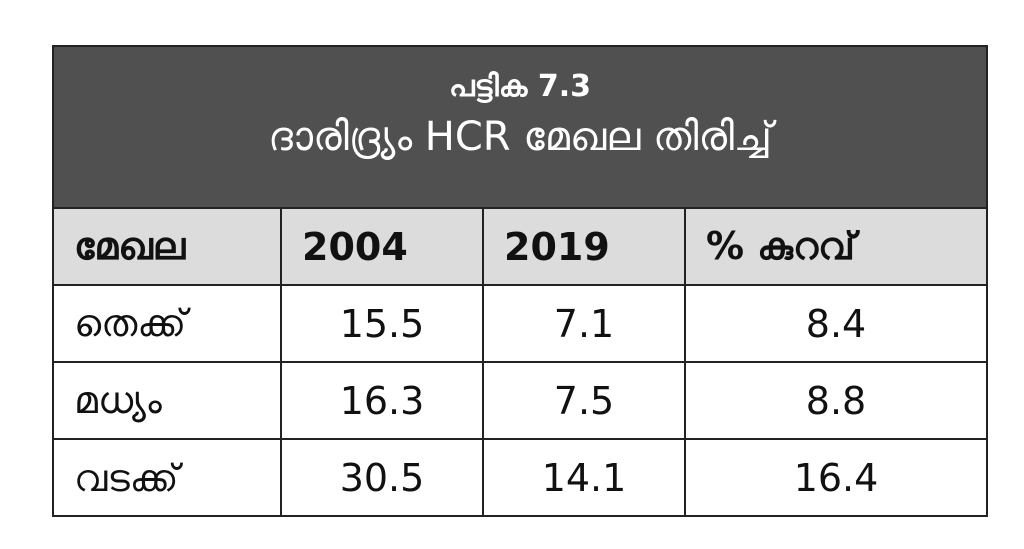 This screenshot has width=1024, height=549. I want to click on reduction-cell: 8.8, so click(835, 401).